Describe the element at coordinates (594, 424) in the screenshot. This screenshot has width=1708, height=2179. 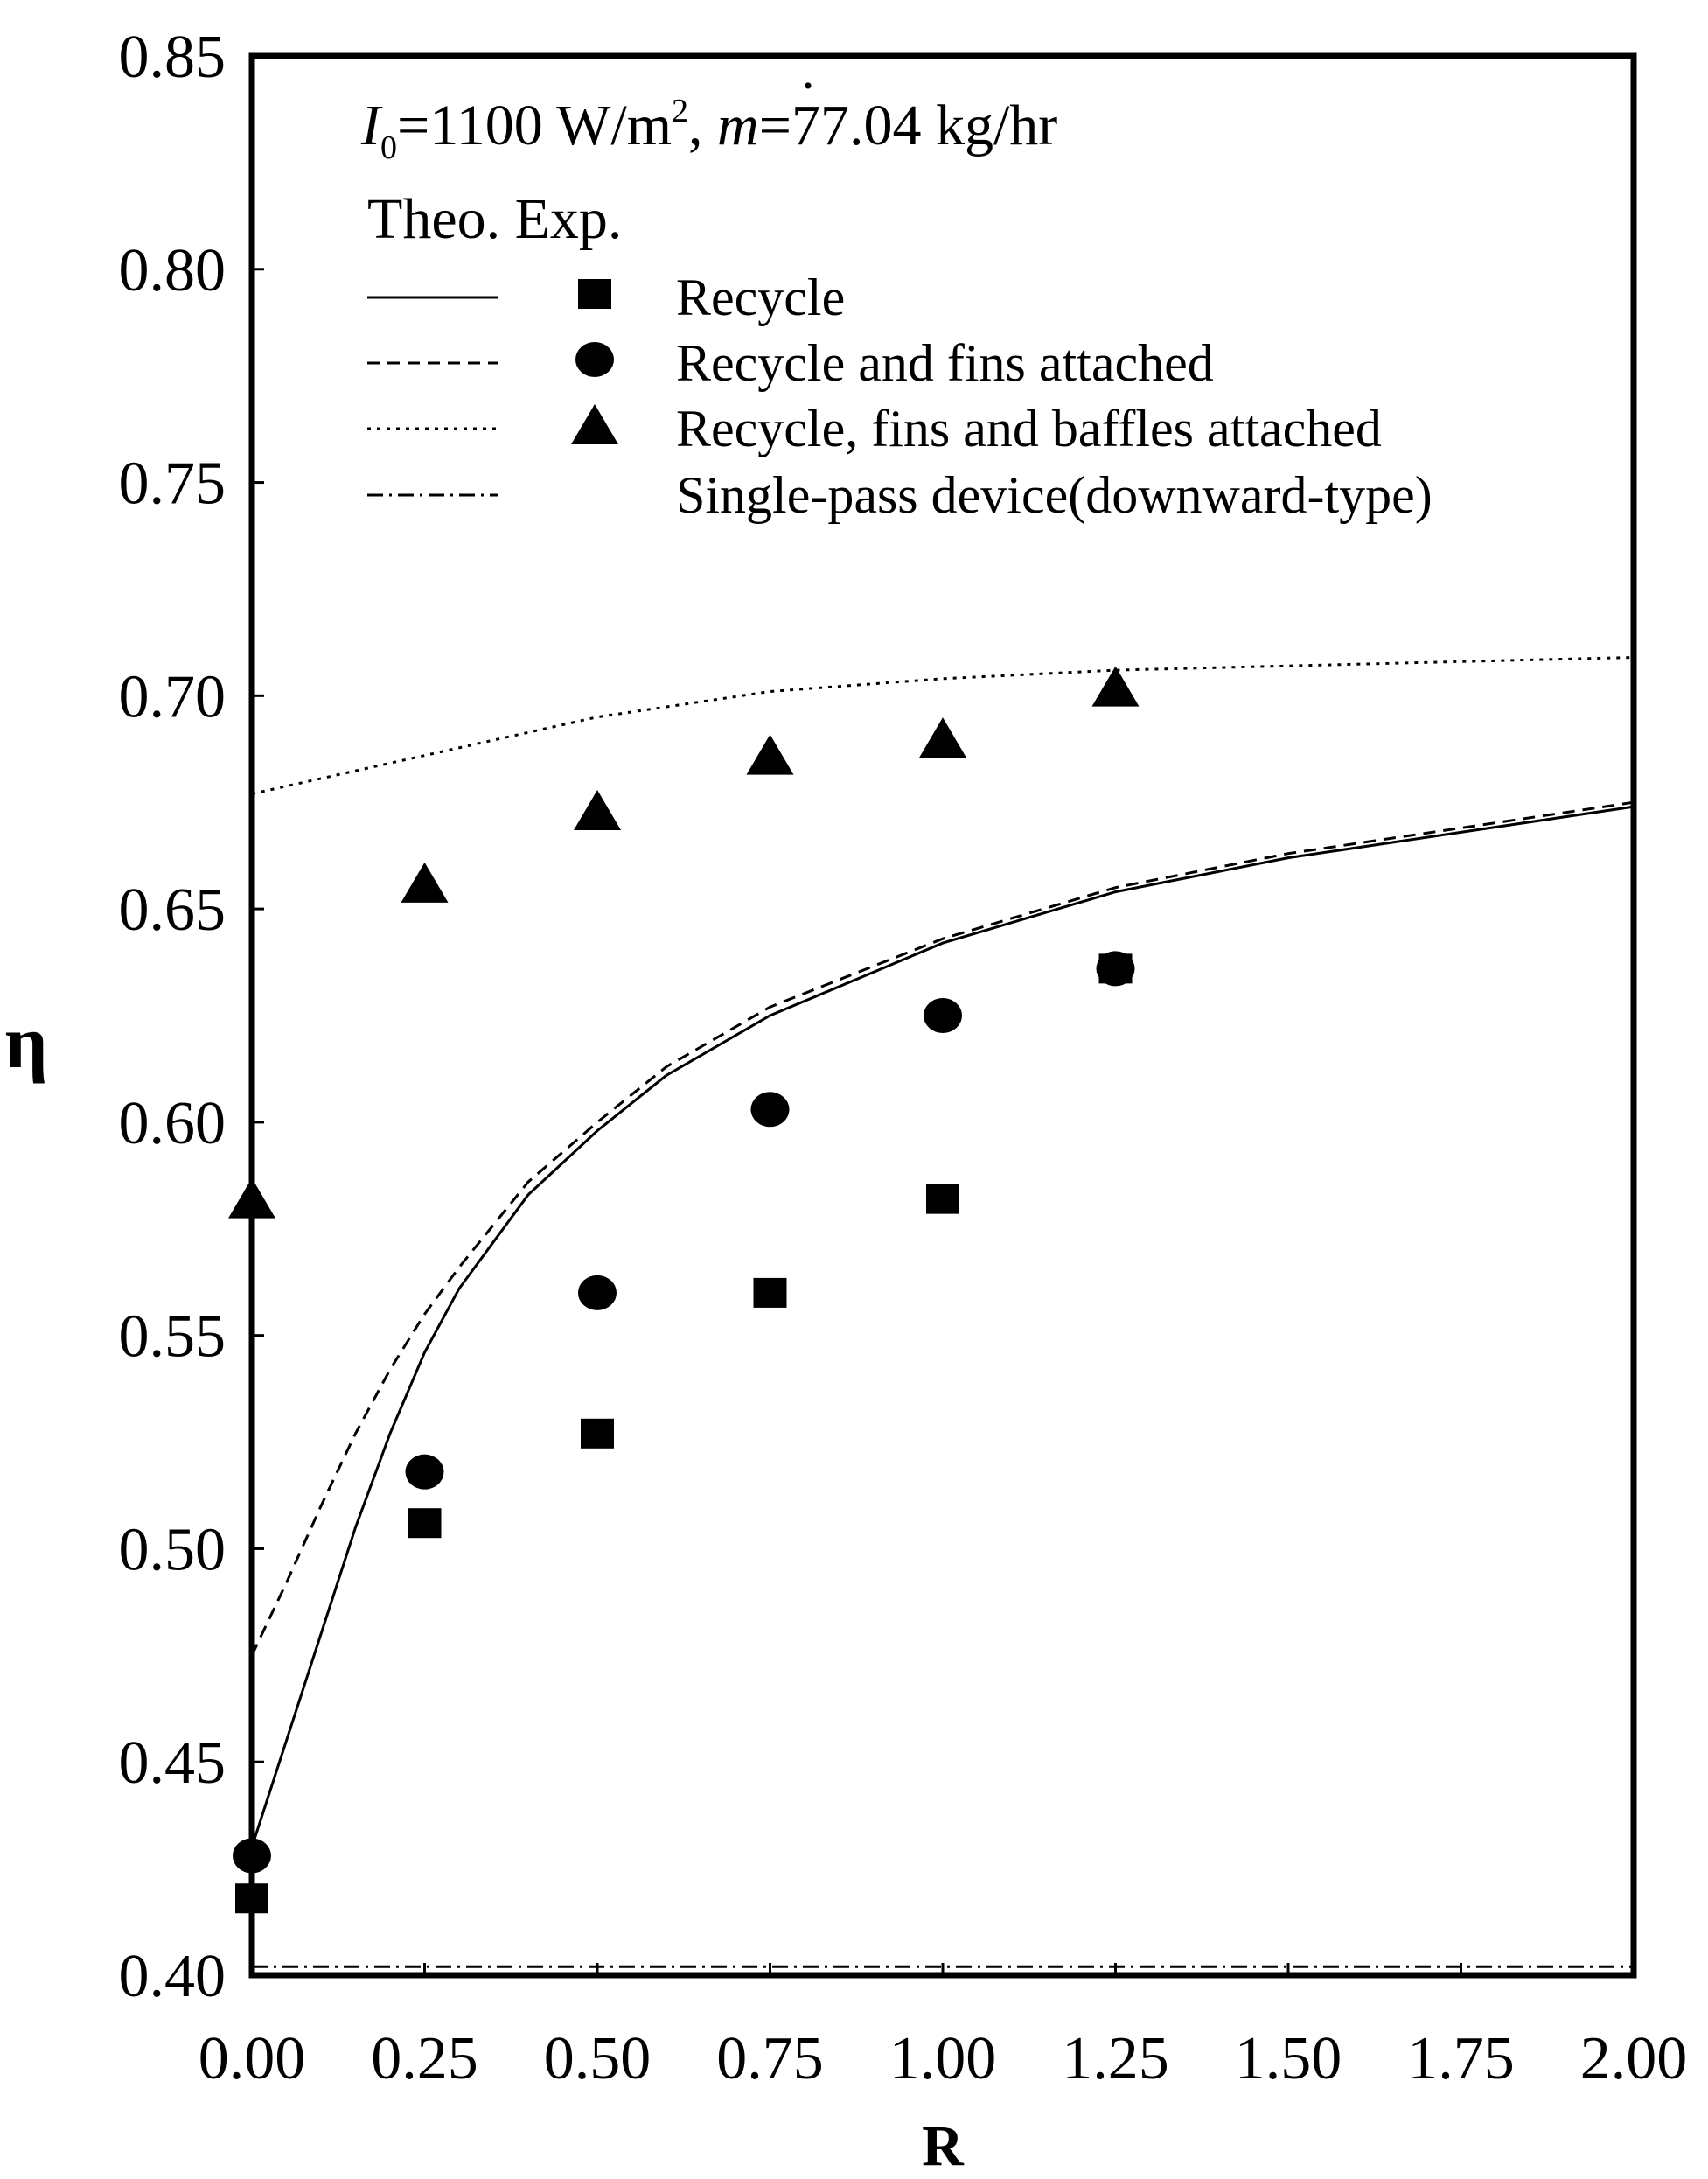
I see `legend-triangle-marker` at that location.